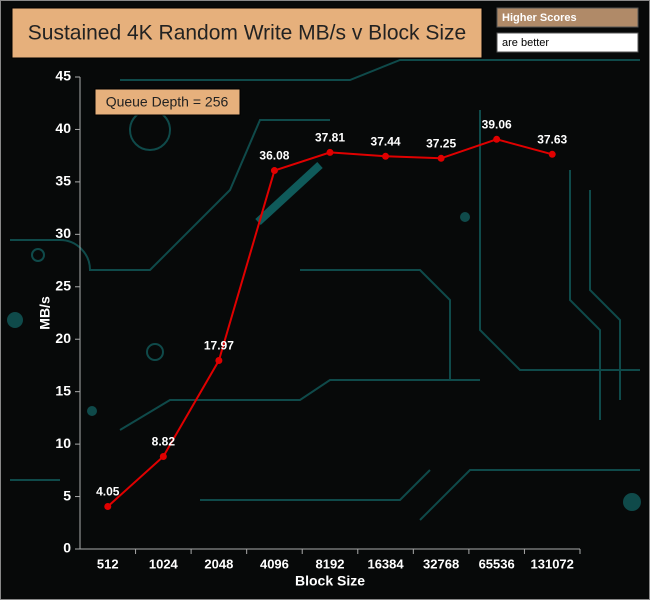 This screenshot has width=650, height=600. What do you see at coordinates (539, 18) in the screenshot?
I see `badge-text: Higher Scores` at bounding box center [539, 18].